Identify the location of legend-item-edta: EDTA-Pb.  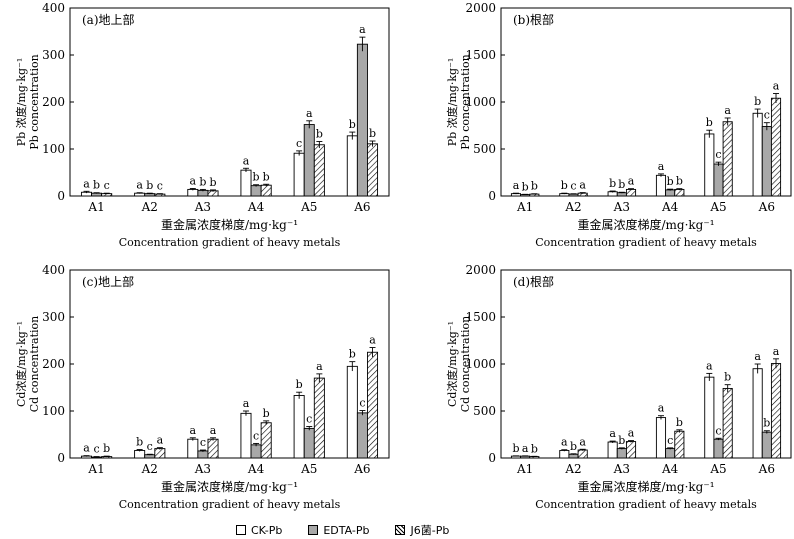
(338, 530).